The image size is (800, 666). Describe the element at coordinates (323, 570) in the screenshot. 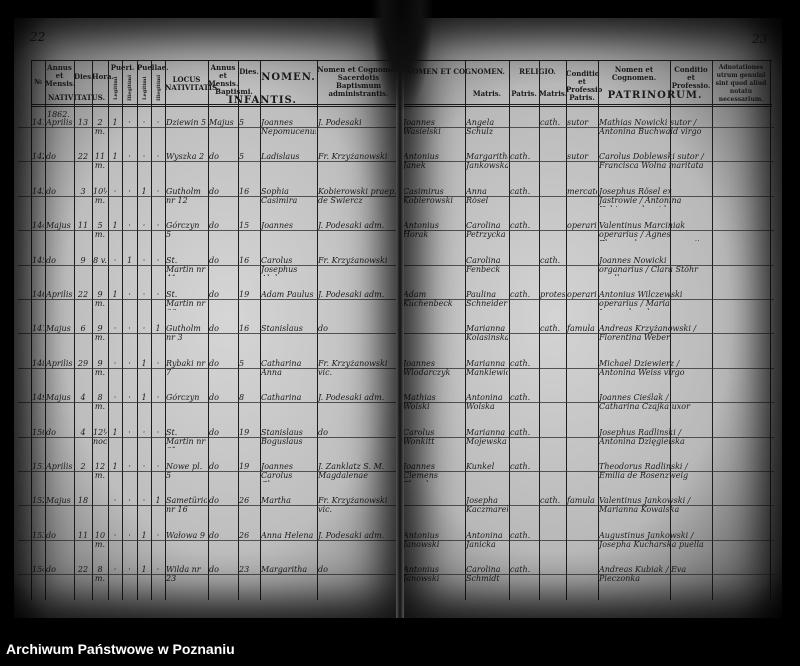

I see `cell-sacerdos: do` at that location.